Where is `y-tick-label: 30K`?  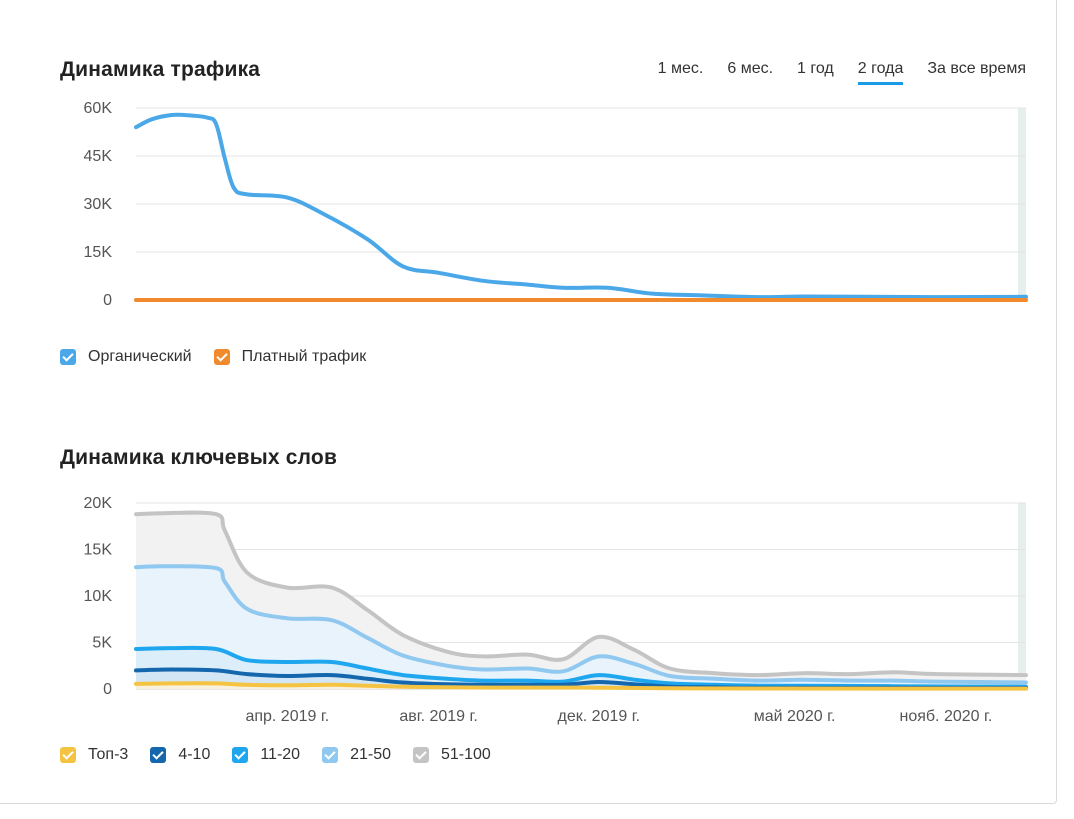 y-tick-label: 30K is located at coordinates (98, 204).